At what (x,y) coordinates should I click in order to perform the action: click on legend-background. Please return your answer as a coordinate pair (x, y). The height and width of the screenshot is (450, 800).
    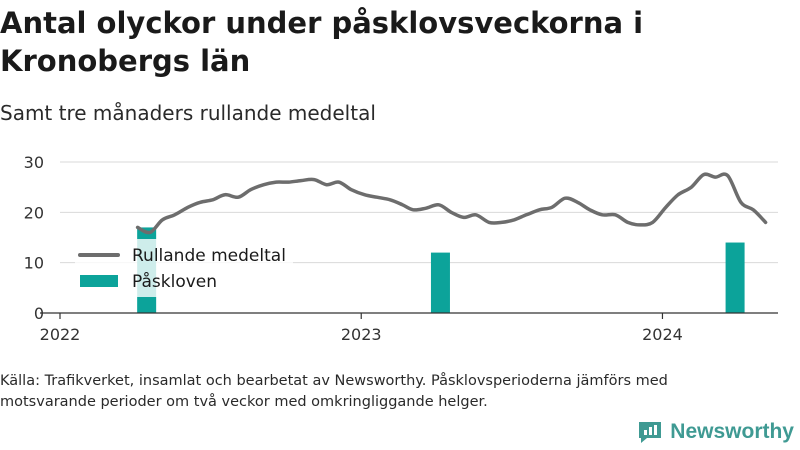
    Looking at the image, I should click on (184, 268).